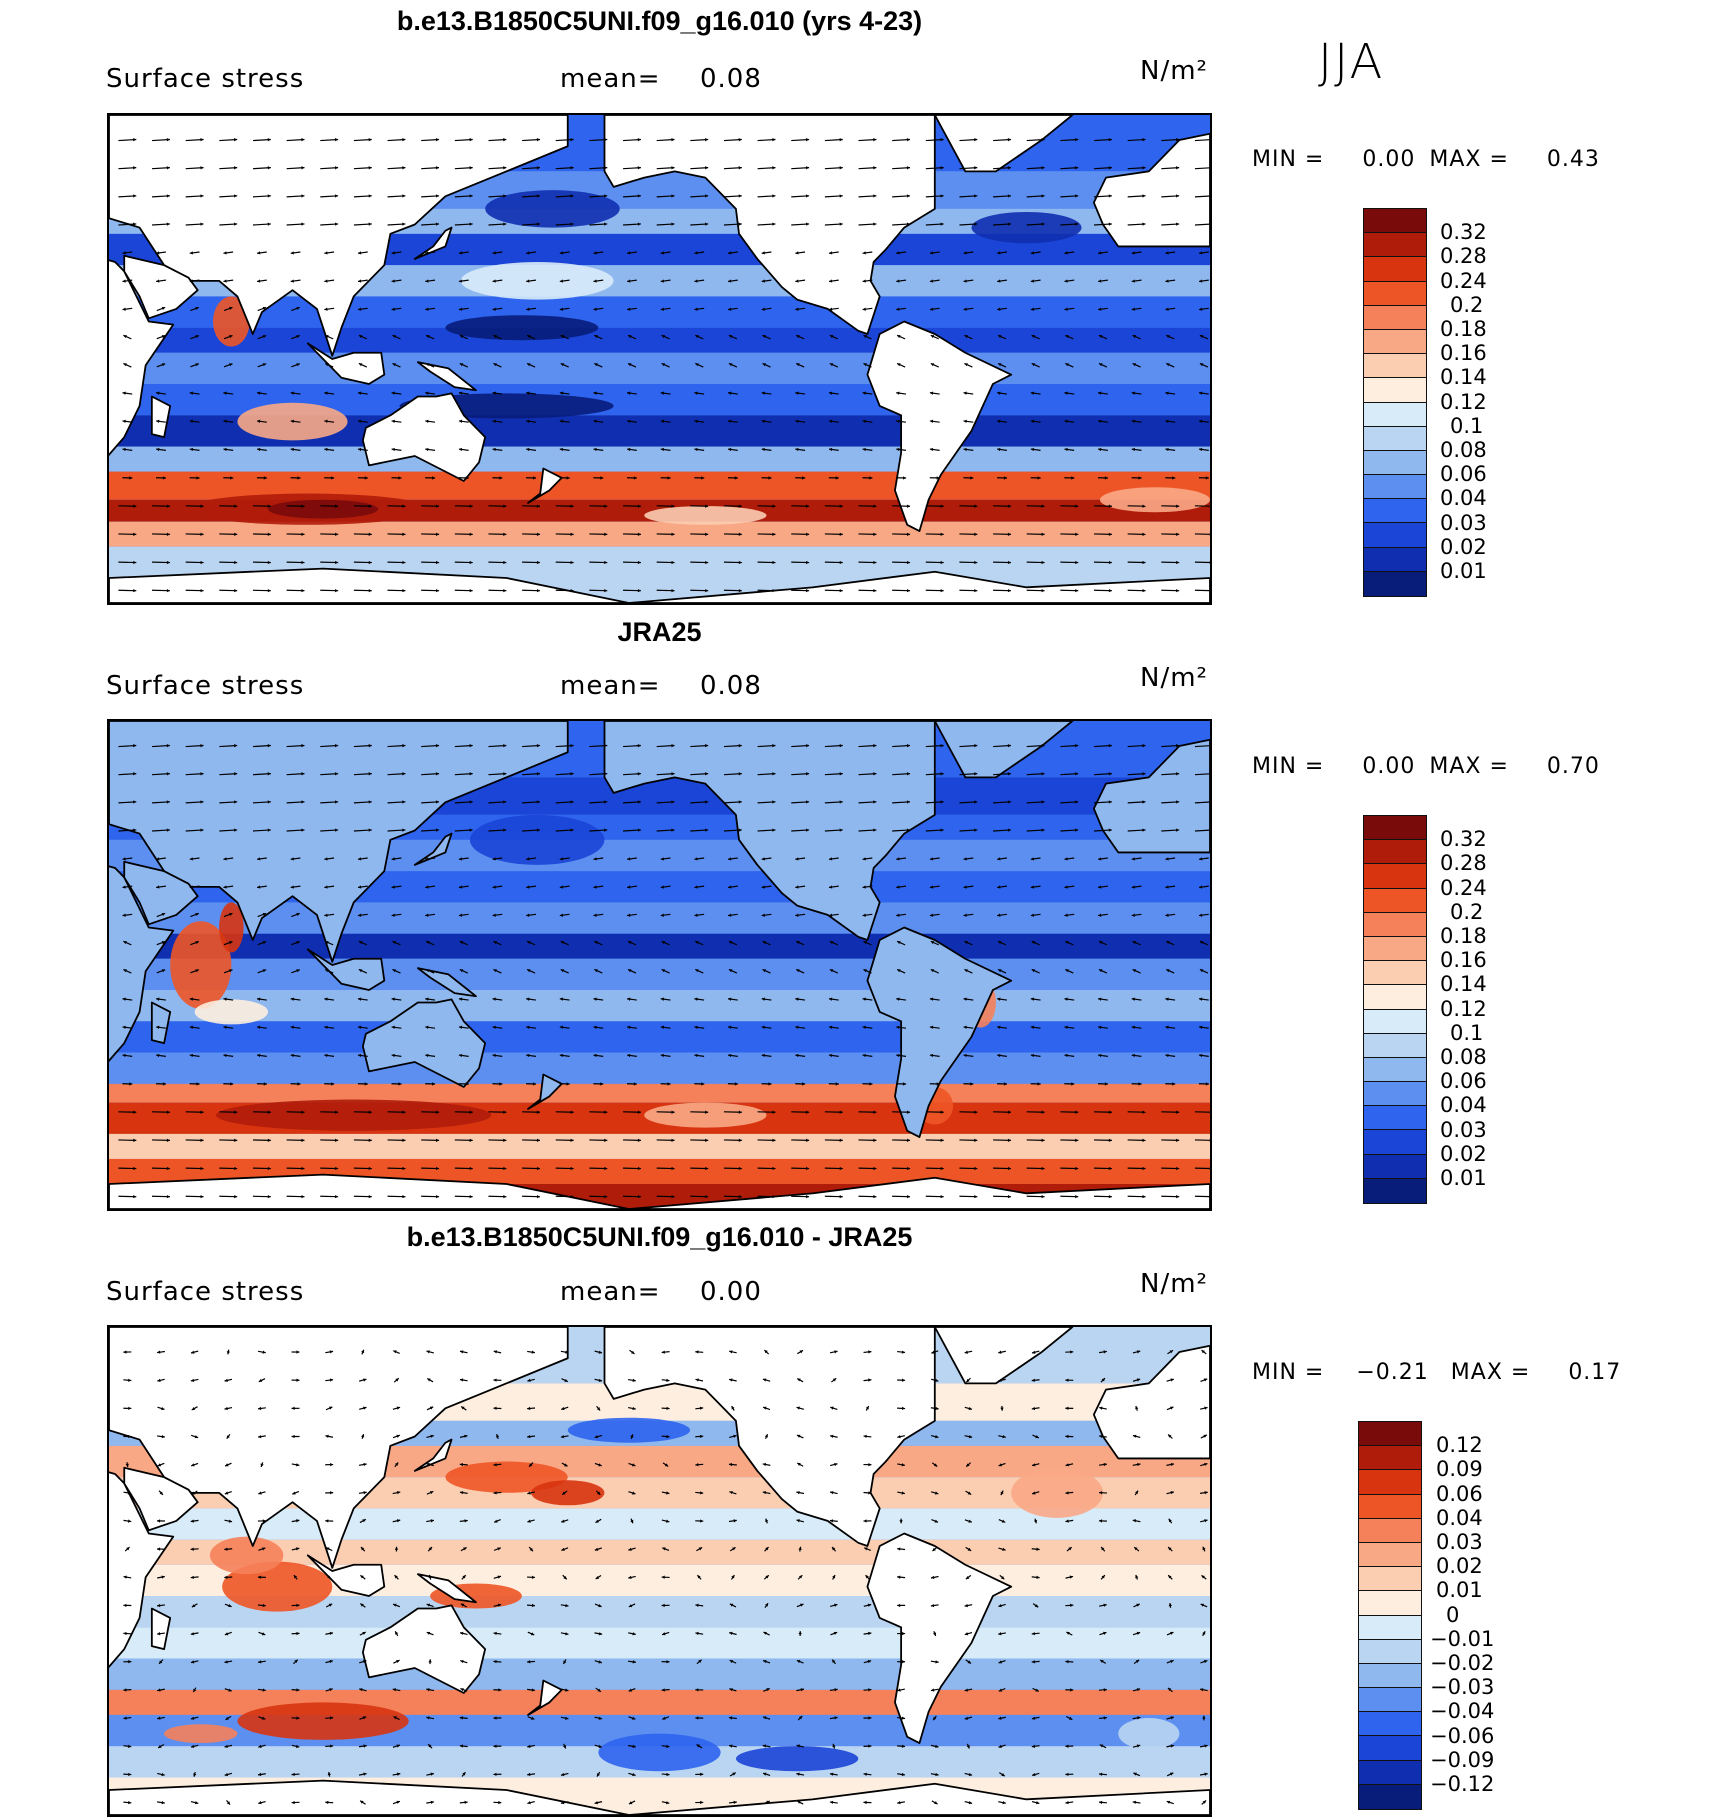 This screenshot has width=1710, height=1817. I want to click on colorbar-tick-label: 0.06, so click(1459, 1494).